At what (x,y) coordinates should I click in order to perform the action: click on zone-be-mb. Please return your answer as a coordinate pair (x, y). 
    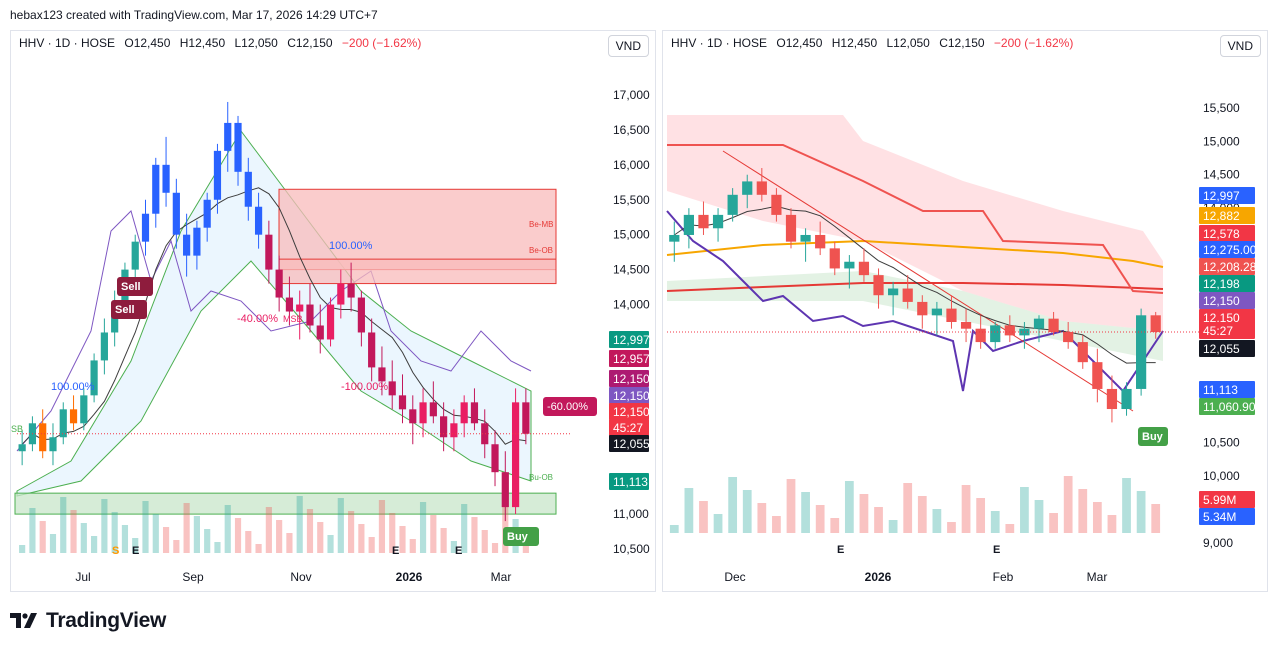
    Looking at the image, I should click on (417, 229).